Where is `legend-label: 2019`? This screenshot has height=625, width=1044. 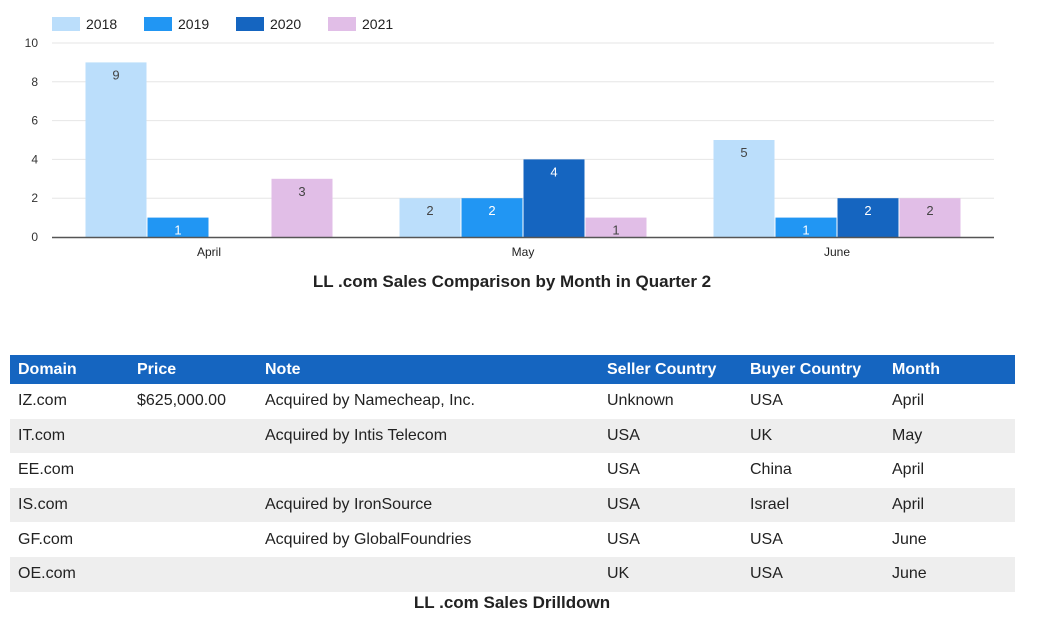
legend-label: 2019 is located at coordinates (193, 24).